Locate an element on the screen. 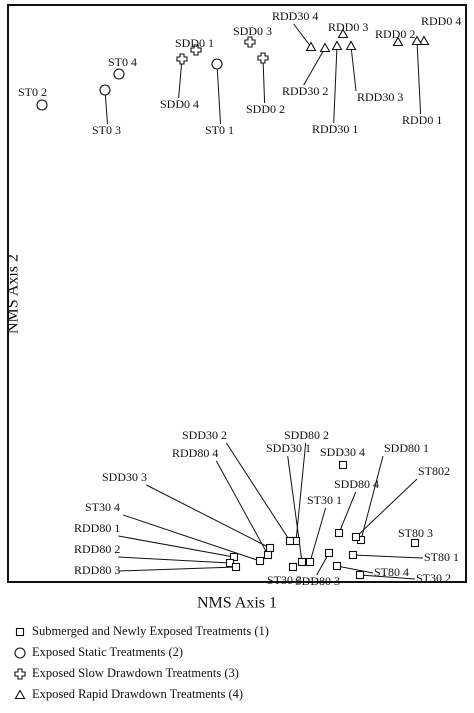  point-label: RDD80 2 is located at coordinates (97, 549).